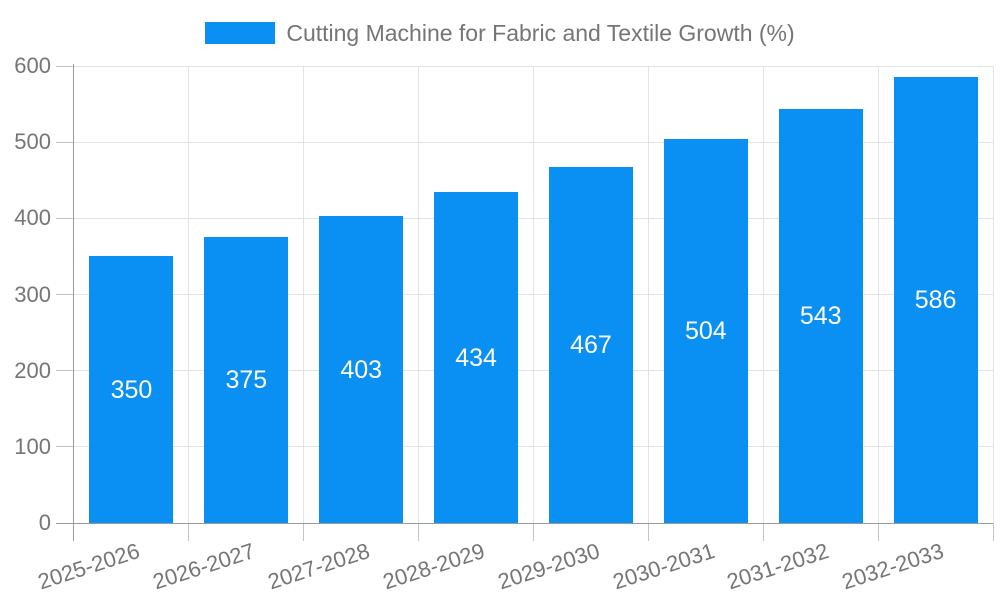 Image resolution: width=1000 pixels, height=600 pixels. What do you see at coordinates (32, 218) in the screenshot?
I see `y-tick-label: 400` at bounding box center [32, 218].